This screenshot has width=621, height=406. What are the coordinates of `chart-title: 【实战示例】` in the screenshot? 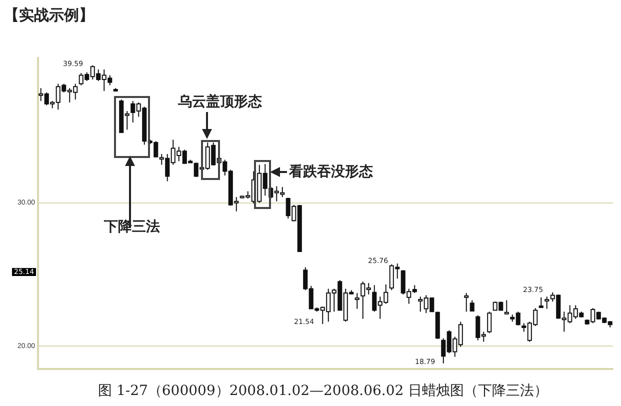 It's located at (49, 15).